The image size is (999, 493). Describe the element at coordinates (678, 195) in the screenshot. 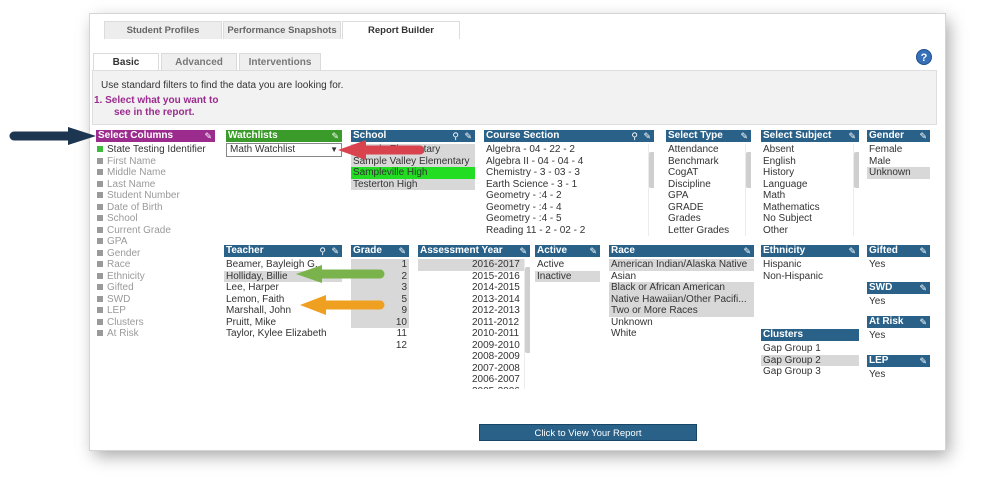

I see `list-item: GPA` at that location.